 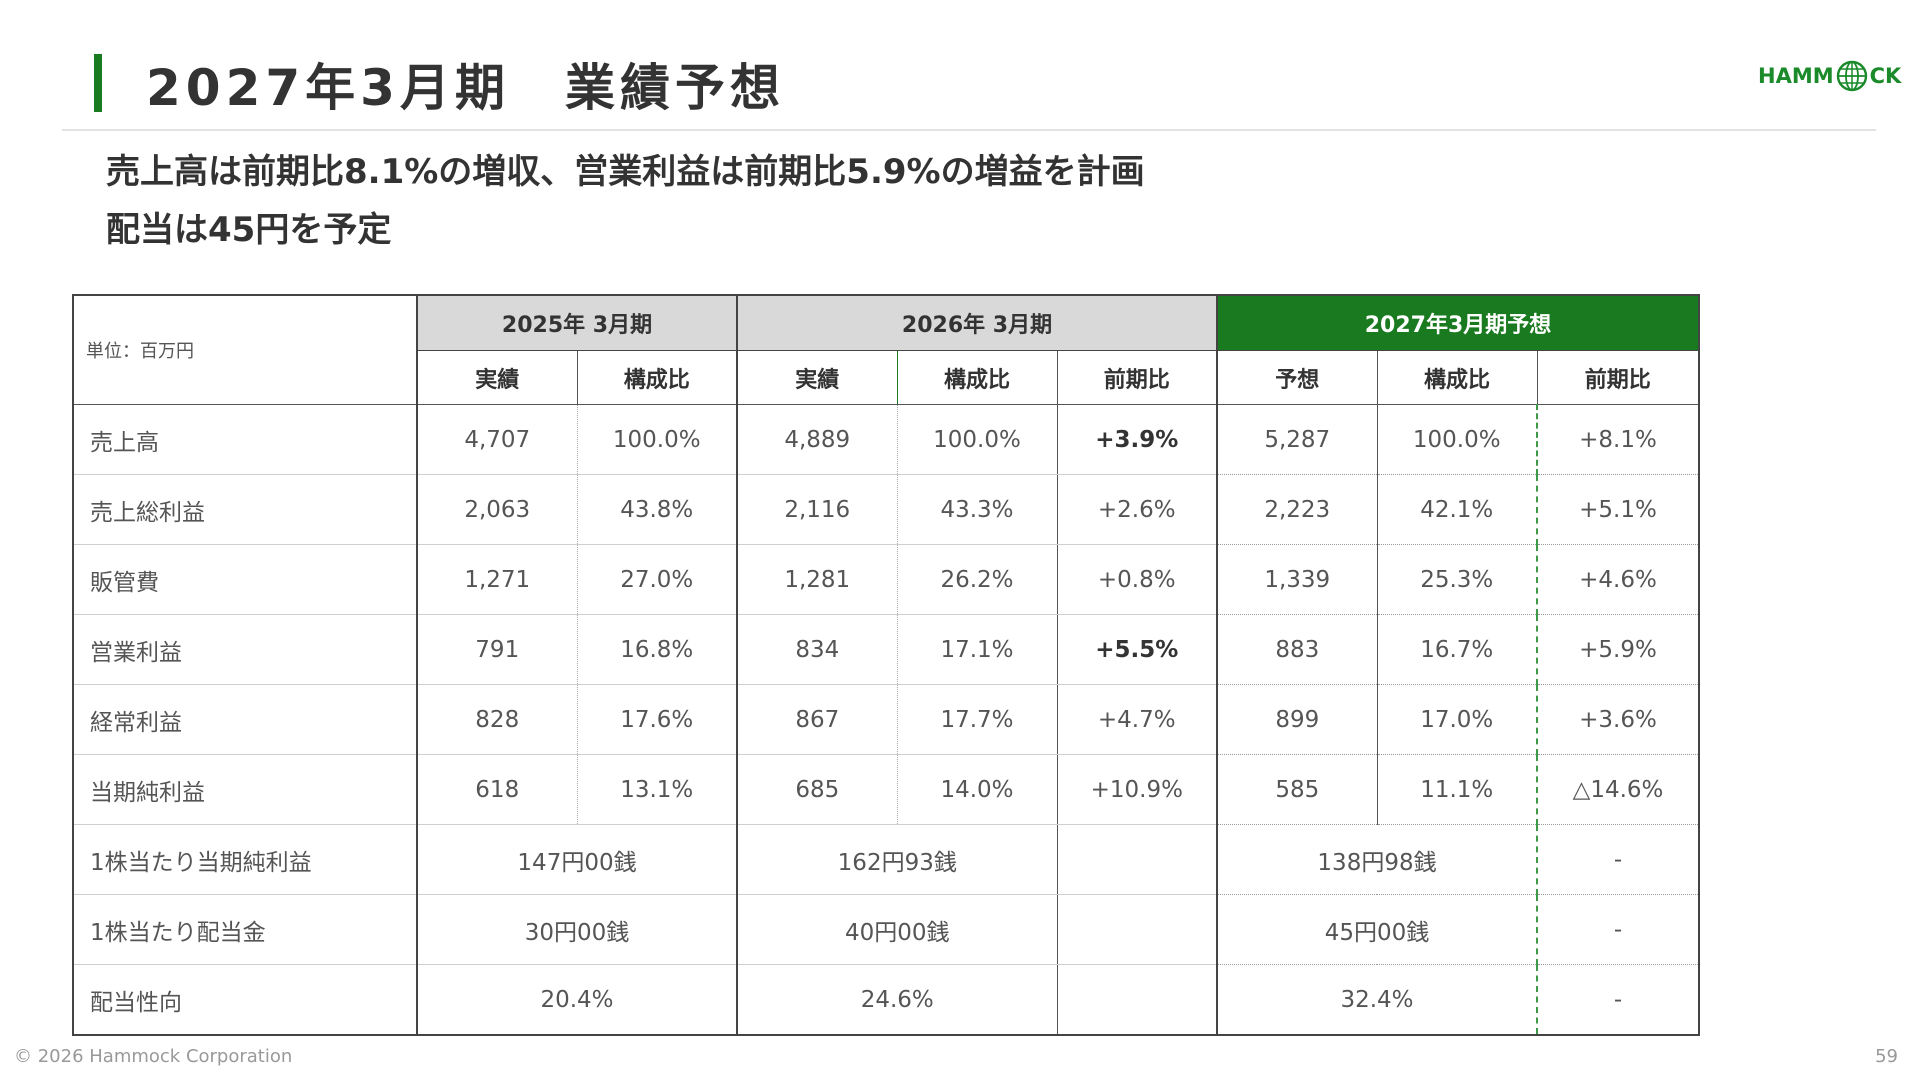 What do you see at coordinates (1885, 76) in the screenshot?
I see `logo-text-right: CK` at bounding box center [1885, 76].